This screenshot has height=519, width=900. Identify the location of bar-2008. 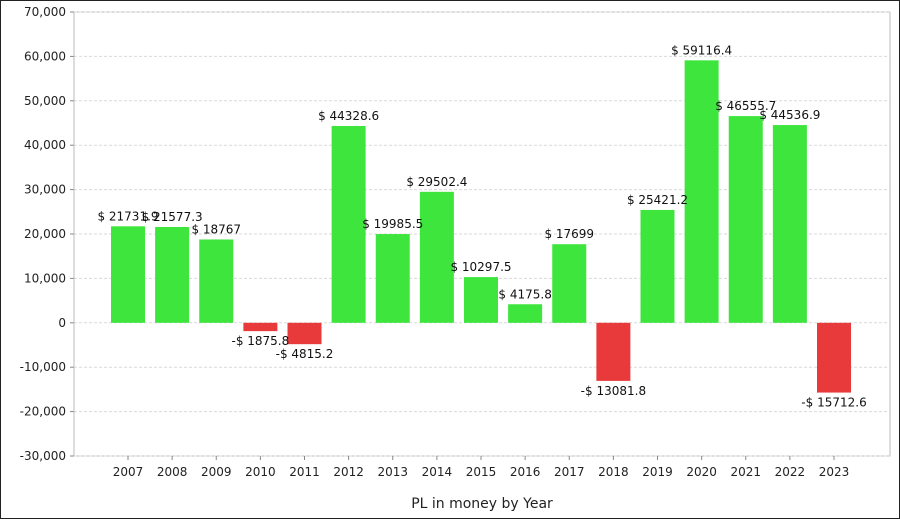
(172, 274).